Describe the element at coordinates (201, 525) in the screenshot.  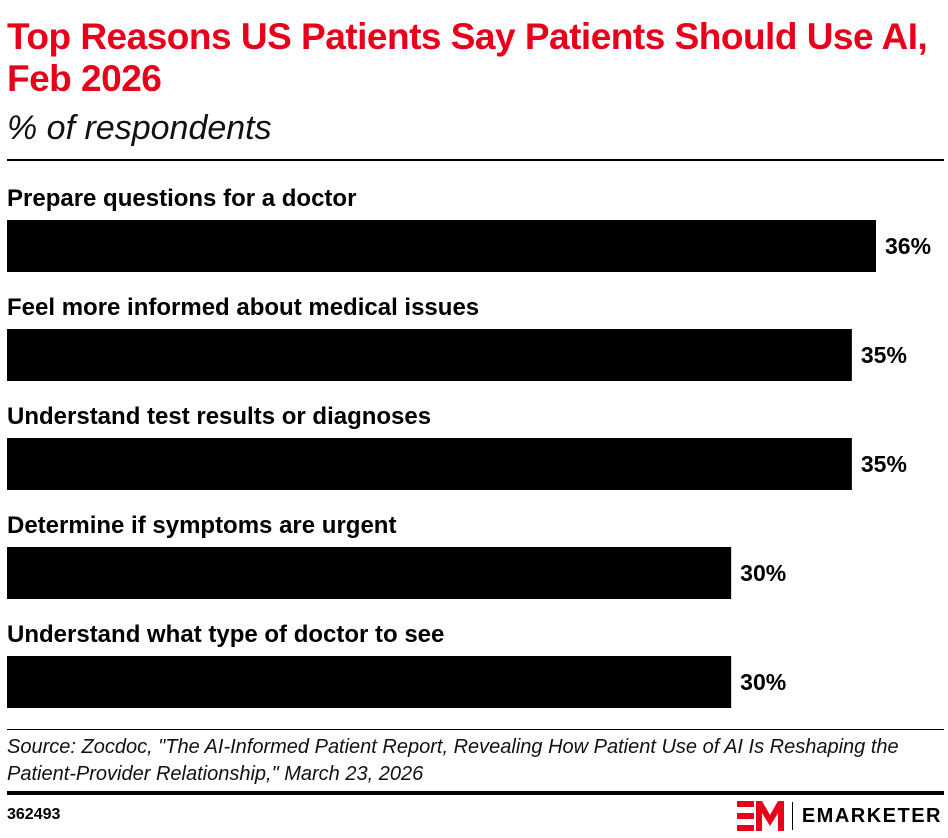
I see `category-label: Determine if symptoms are urgent` at that location.